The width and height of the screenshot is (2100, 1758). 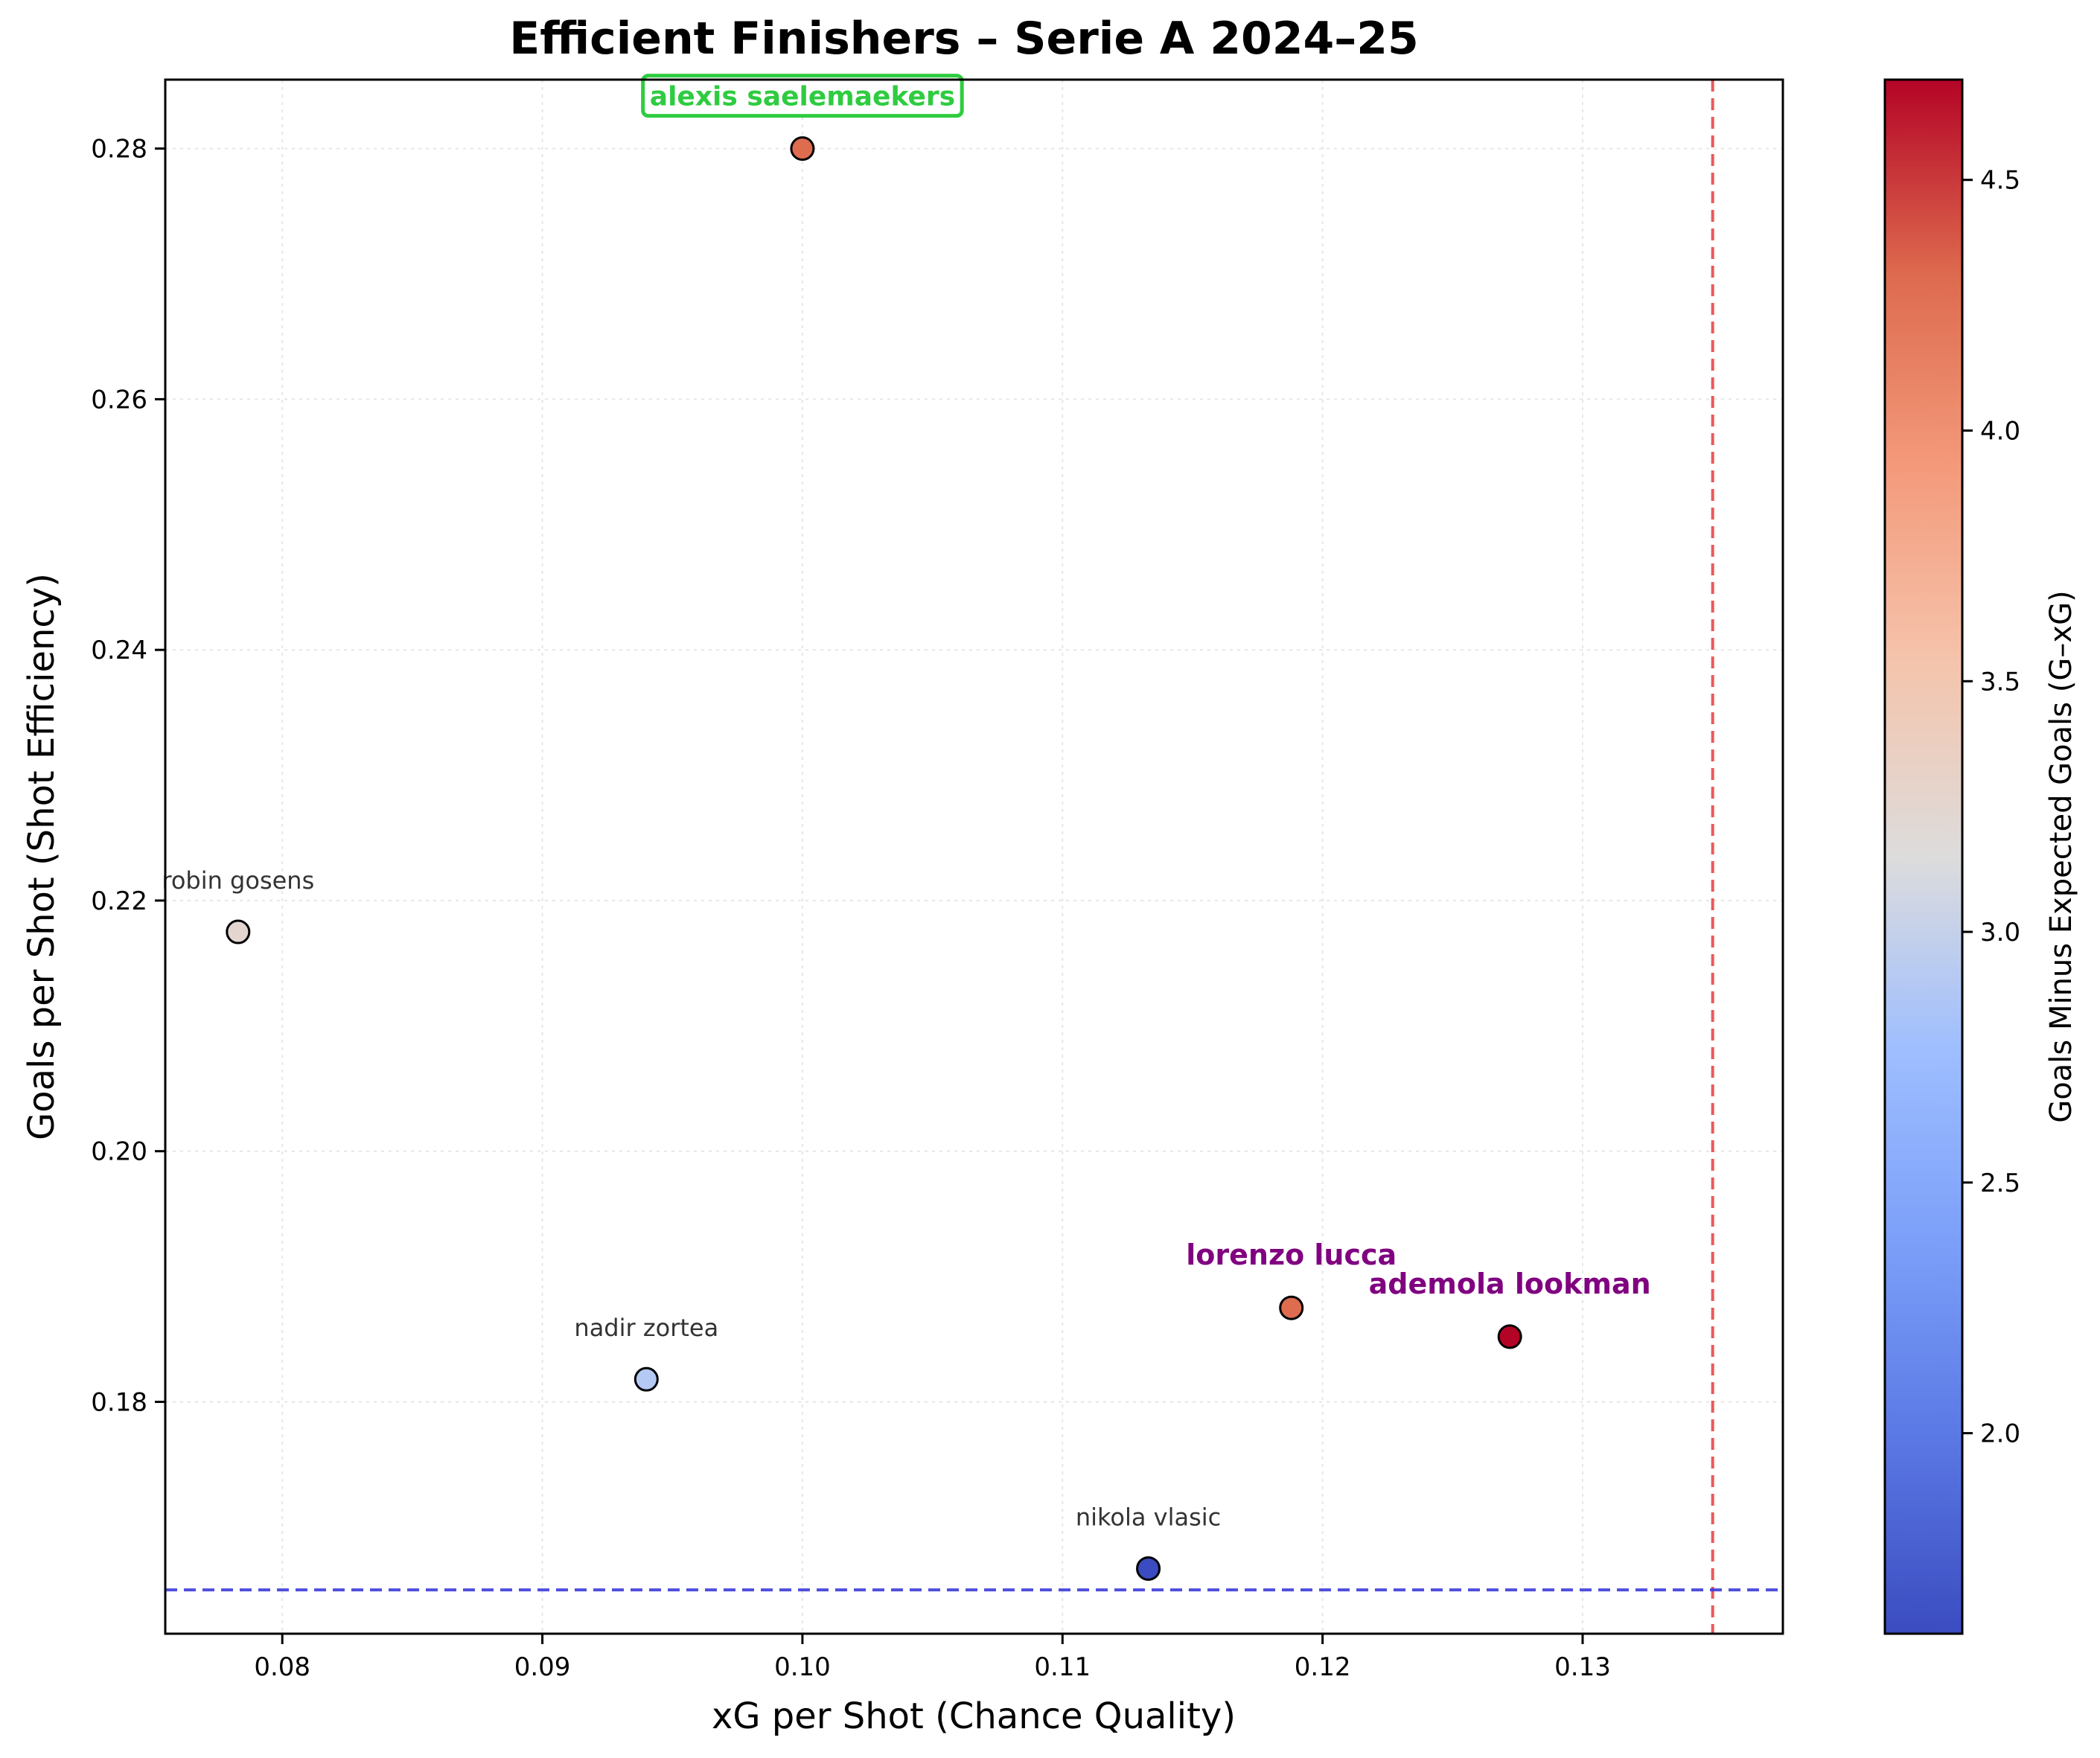 What do you see at coordinates (282, 1667) in the screenshot?
I see `x-tick-label: 0.08` at bounding box center [282, 1667].